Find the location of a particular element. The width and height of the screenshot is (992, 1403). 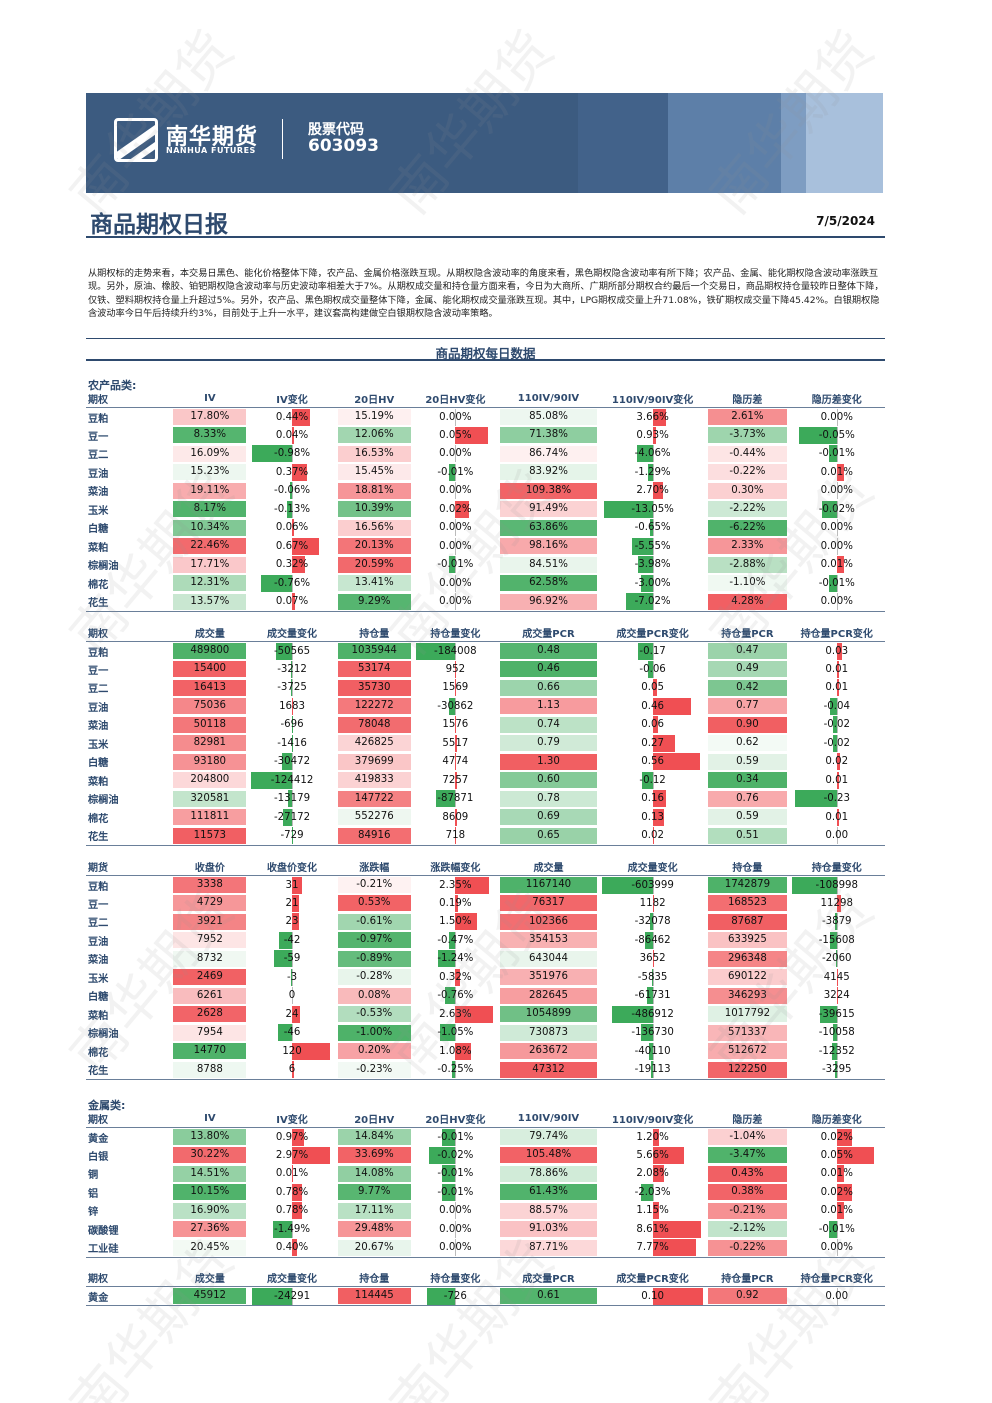

heat-cell: 426825 is located at coordinates (374, 743).